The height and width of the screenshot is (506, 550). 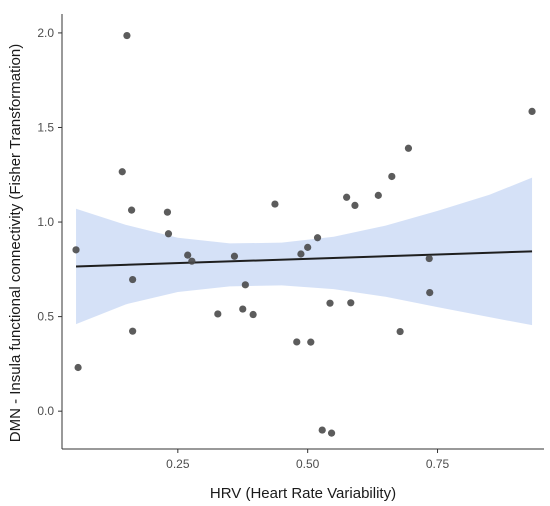 What do you see at coordinates (303, 493) in the screenshot?
I see `x-axis-title: HRV (Heart Rate Variability)` at bounding box center [303, 493].